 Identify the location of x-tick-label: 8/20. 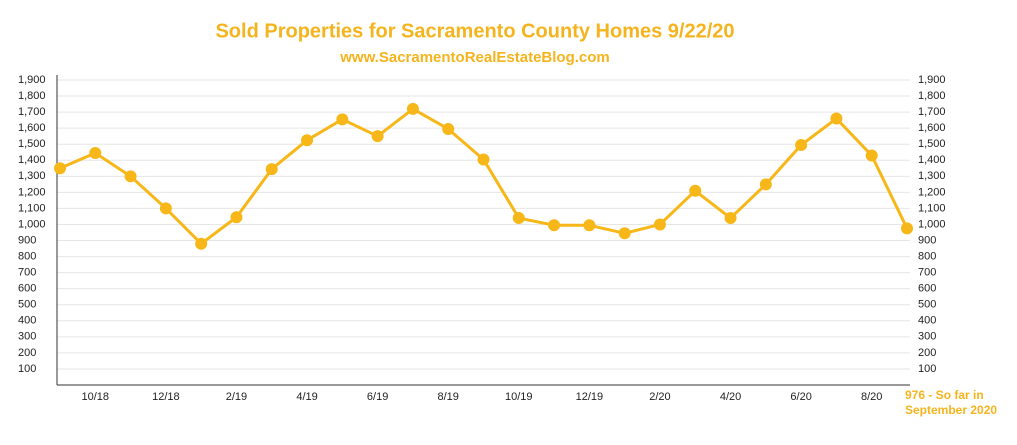
(871, 397).